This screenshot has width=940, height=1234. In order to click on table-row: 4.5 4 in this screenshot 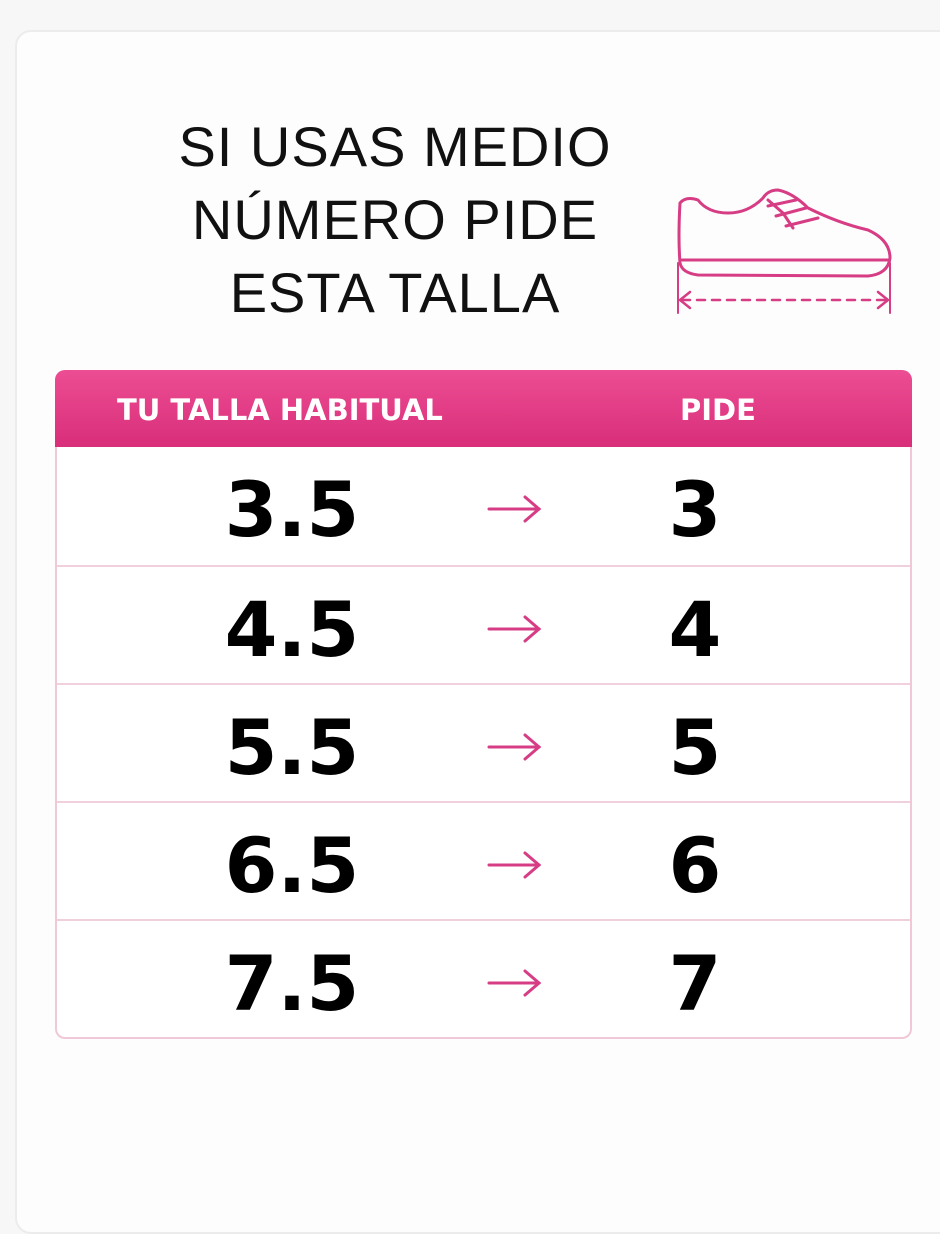, I will do `click(483, 624)`.